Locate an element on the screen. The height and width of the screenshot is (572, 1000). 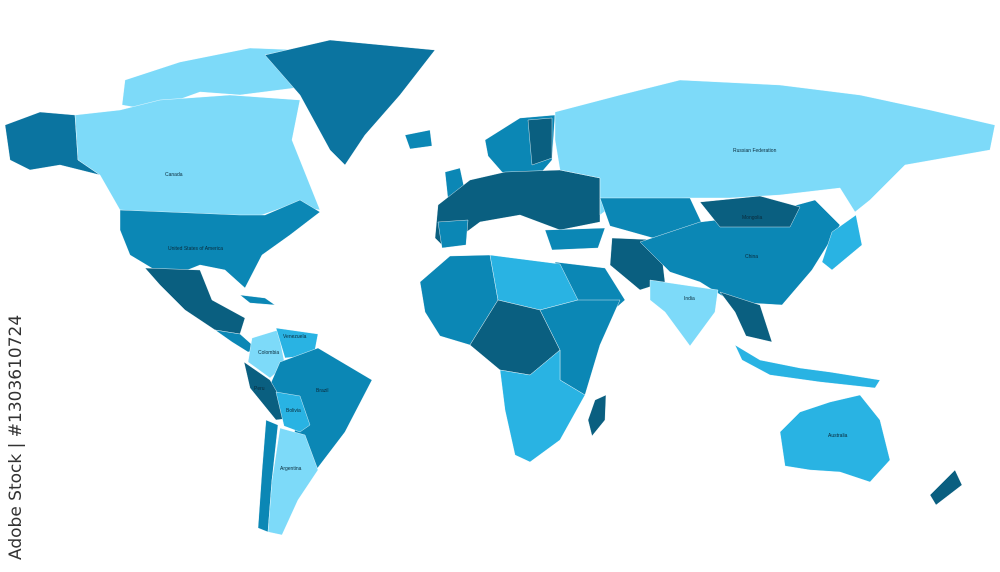
watermark-text: Adobe Stock | #1303610724 is located at coordinates (16, 437).